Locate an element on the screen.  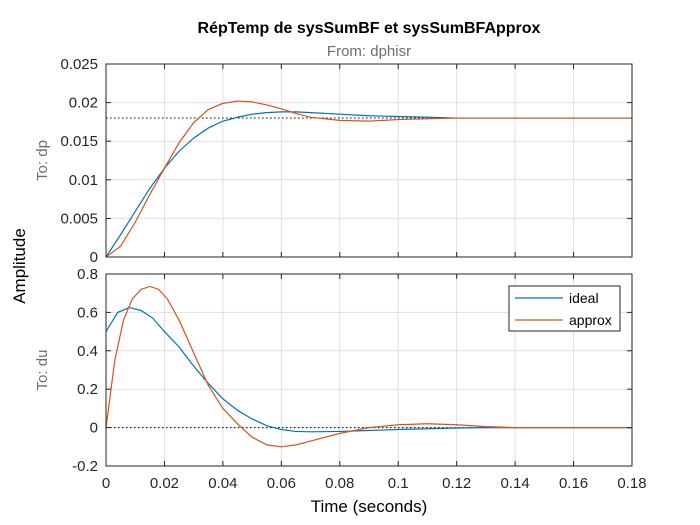
x-tick-label: 0.14 is located at coordinates (515, 483).